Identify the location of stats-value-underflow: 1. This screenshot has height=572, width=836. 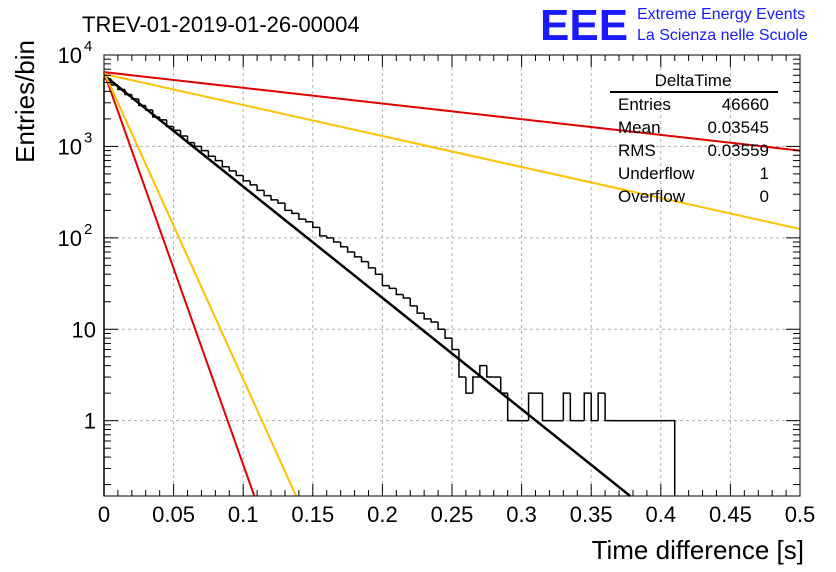
(764, 173).